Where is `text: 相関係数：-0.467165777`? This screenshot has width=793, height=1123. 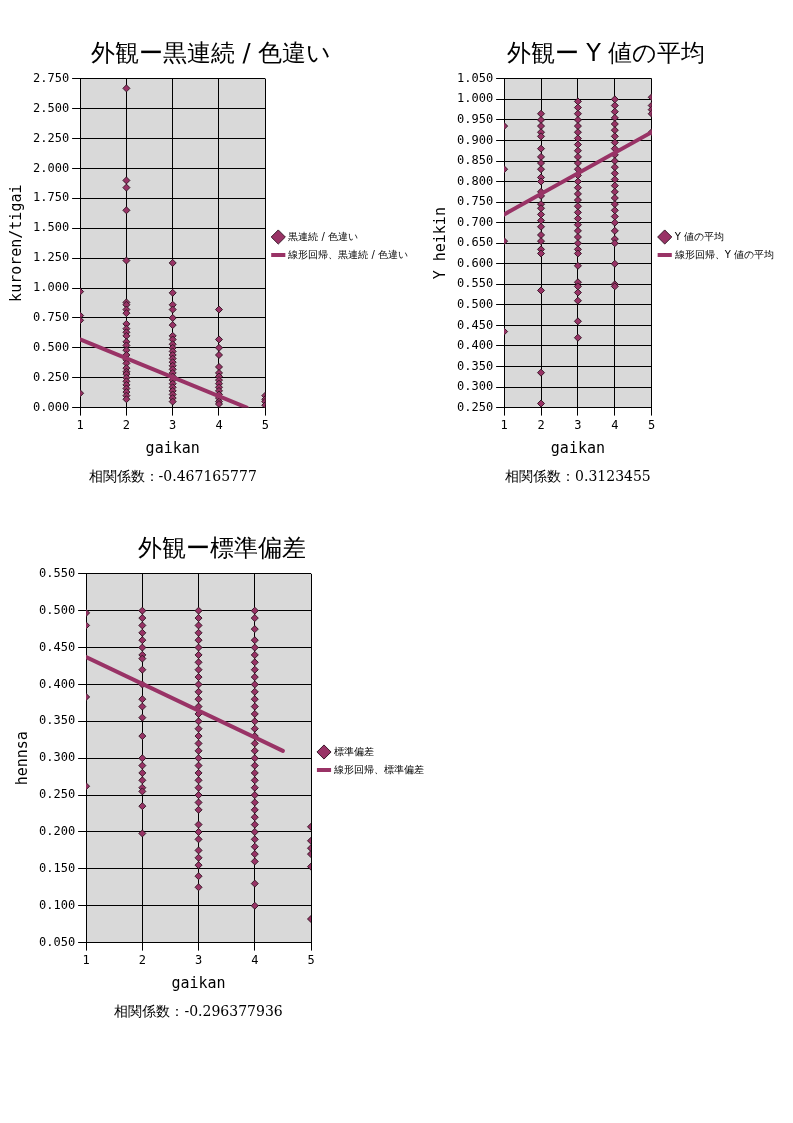
text: 相関係数：-0.467165777 is located at coordinates (172, 475).